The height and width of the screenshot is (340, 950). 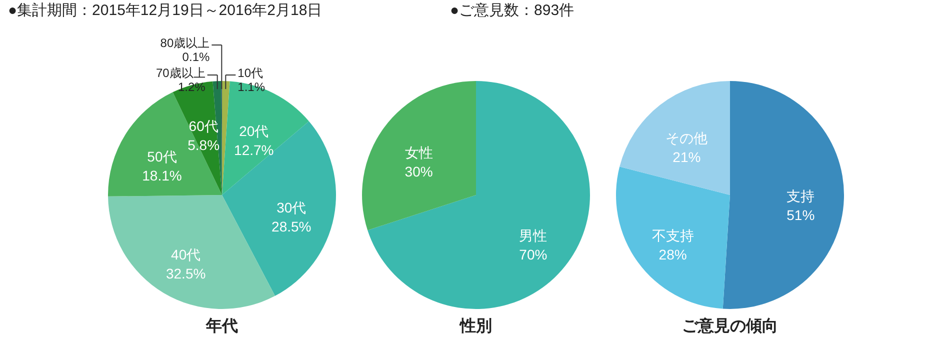 I want to click on data-label: 1.2%, so click(x=192, y=87).